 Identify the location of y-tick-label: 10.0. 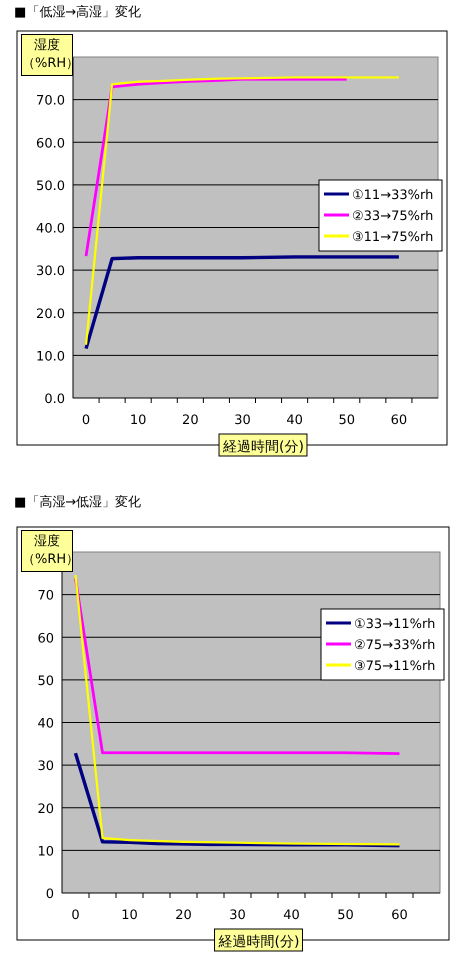
(50, 356).